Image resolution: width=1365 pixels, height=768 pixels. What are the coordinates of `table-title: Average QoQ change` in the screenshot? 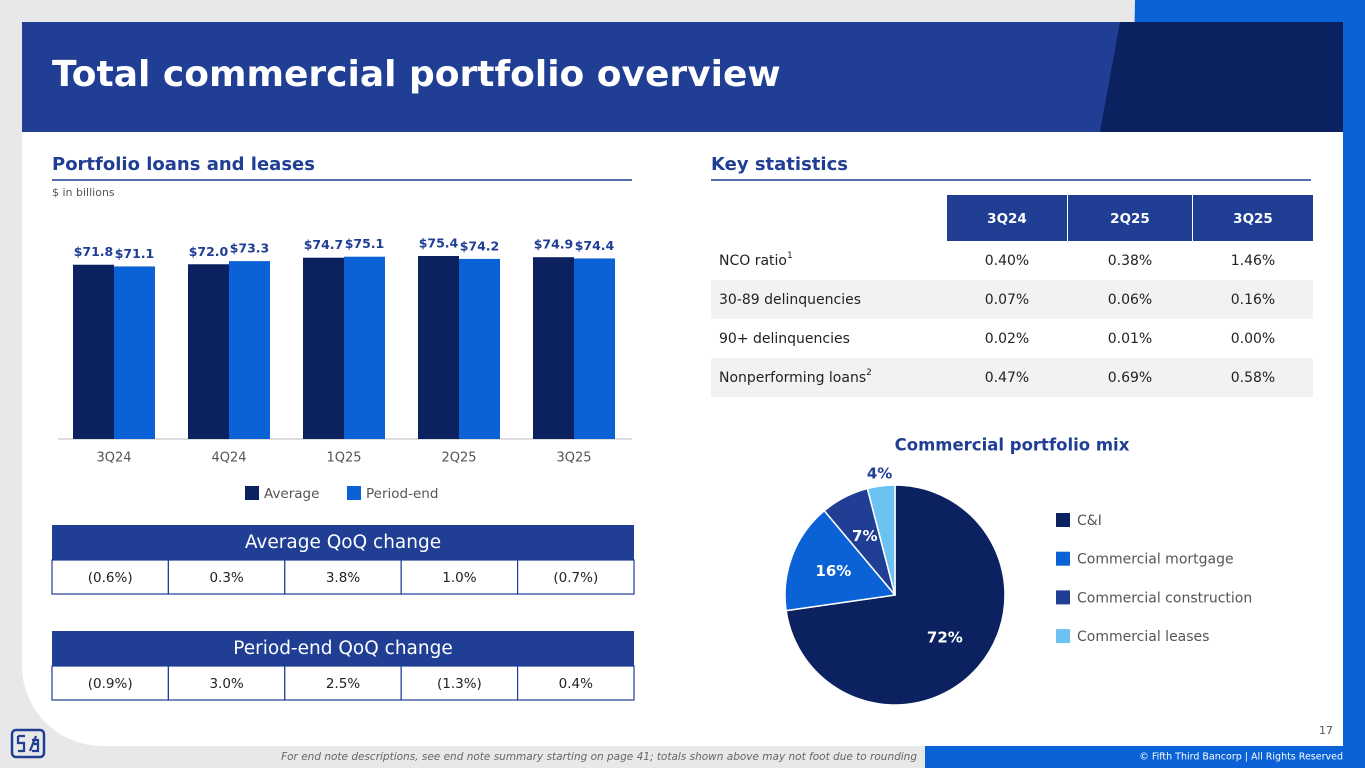 It's located at (343, 542).